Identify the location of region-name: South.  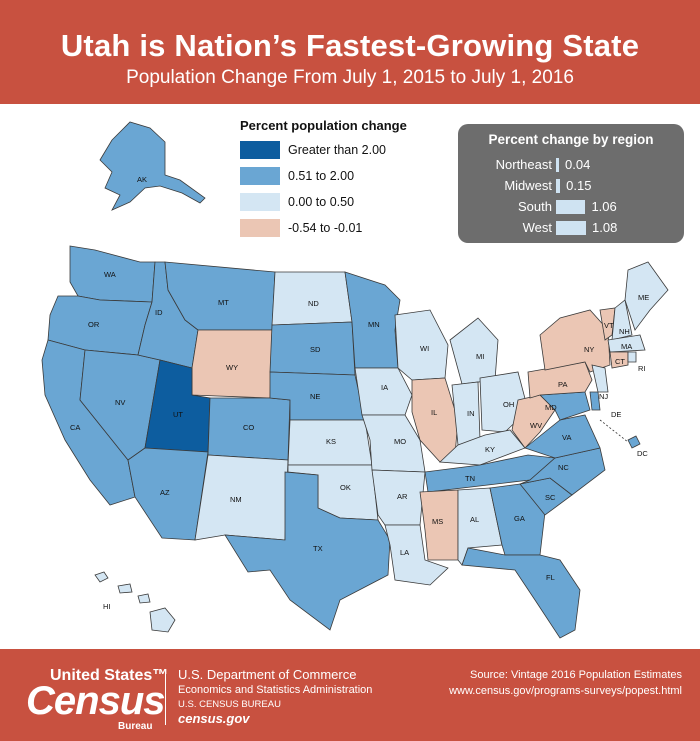
(535, 206).